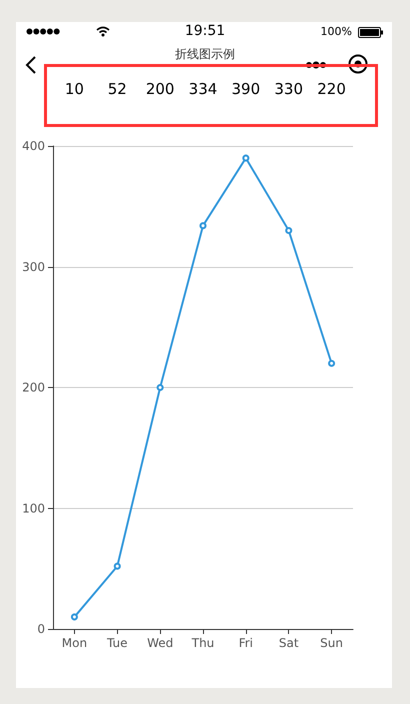 This screenshot has height=704, width=410. What do you see at coordinates (33, 146) in the screenshot?
I see `y-tick-label: 400` at bounding box center [33, 146].